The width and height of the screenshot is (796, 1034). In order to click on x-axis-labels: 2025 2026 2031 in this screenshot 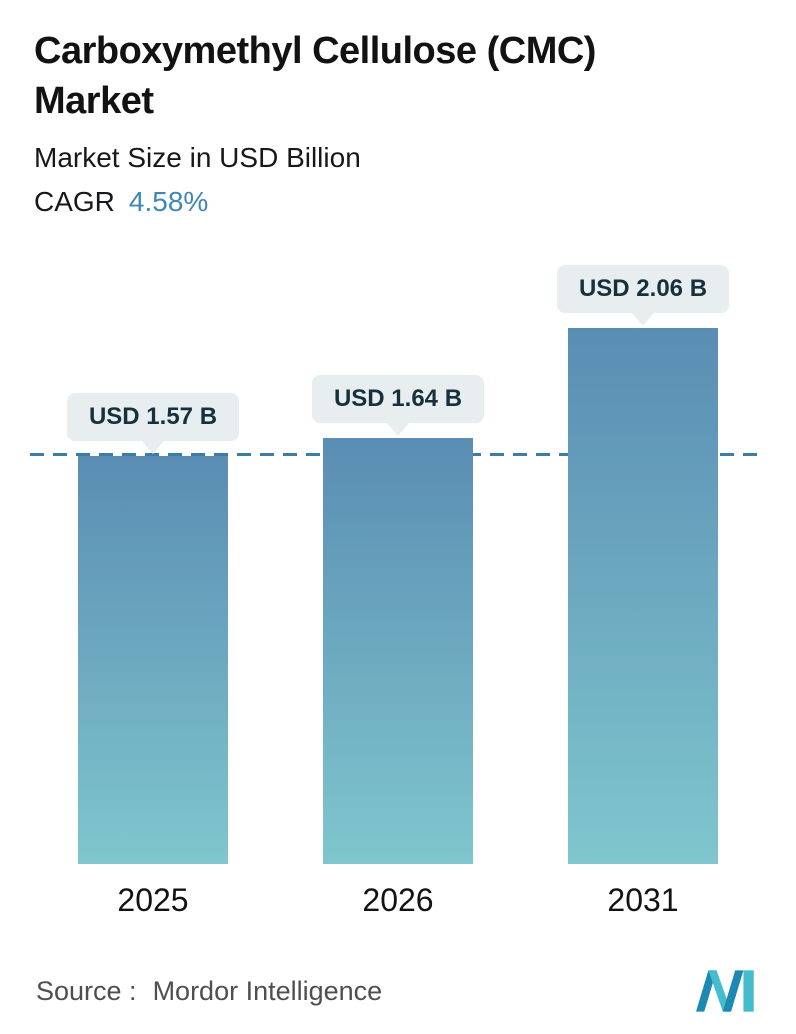, I will do `click(398, 900)`.